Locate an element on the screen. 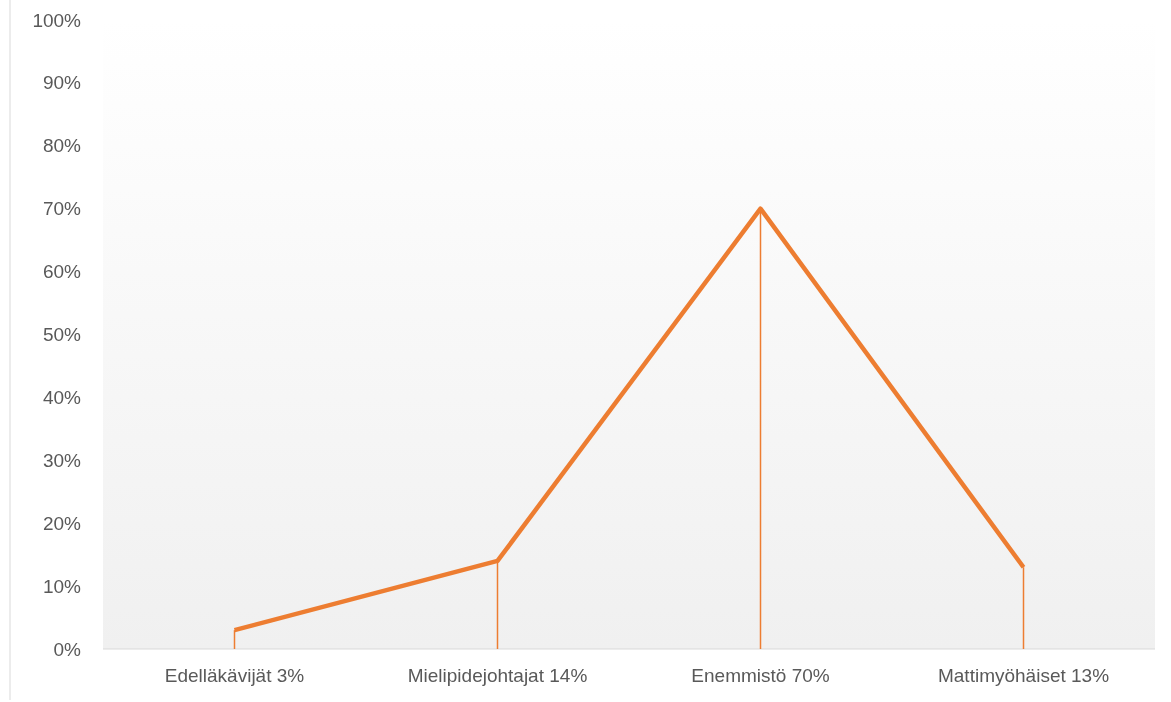 The image size is (1171, 702). y-tick-label: 70% is located at coordinates (62, 209).